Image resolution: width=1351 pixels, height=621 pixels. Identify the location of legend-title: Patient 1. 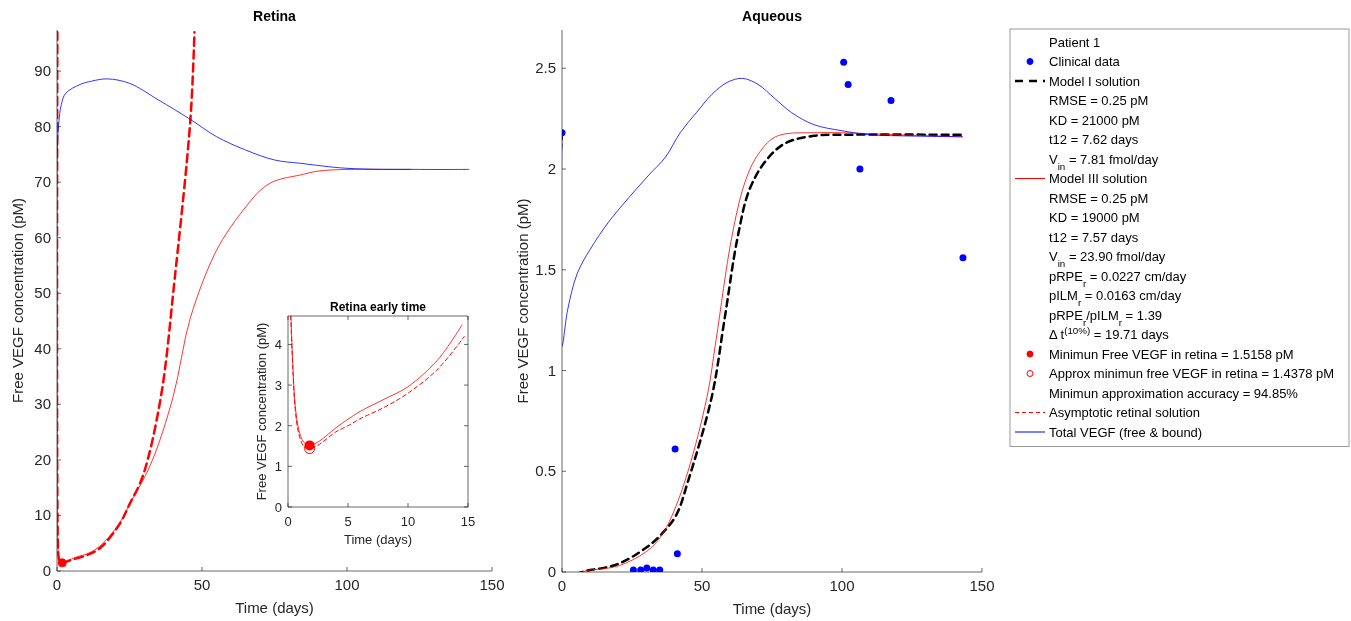
(1075, 42).